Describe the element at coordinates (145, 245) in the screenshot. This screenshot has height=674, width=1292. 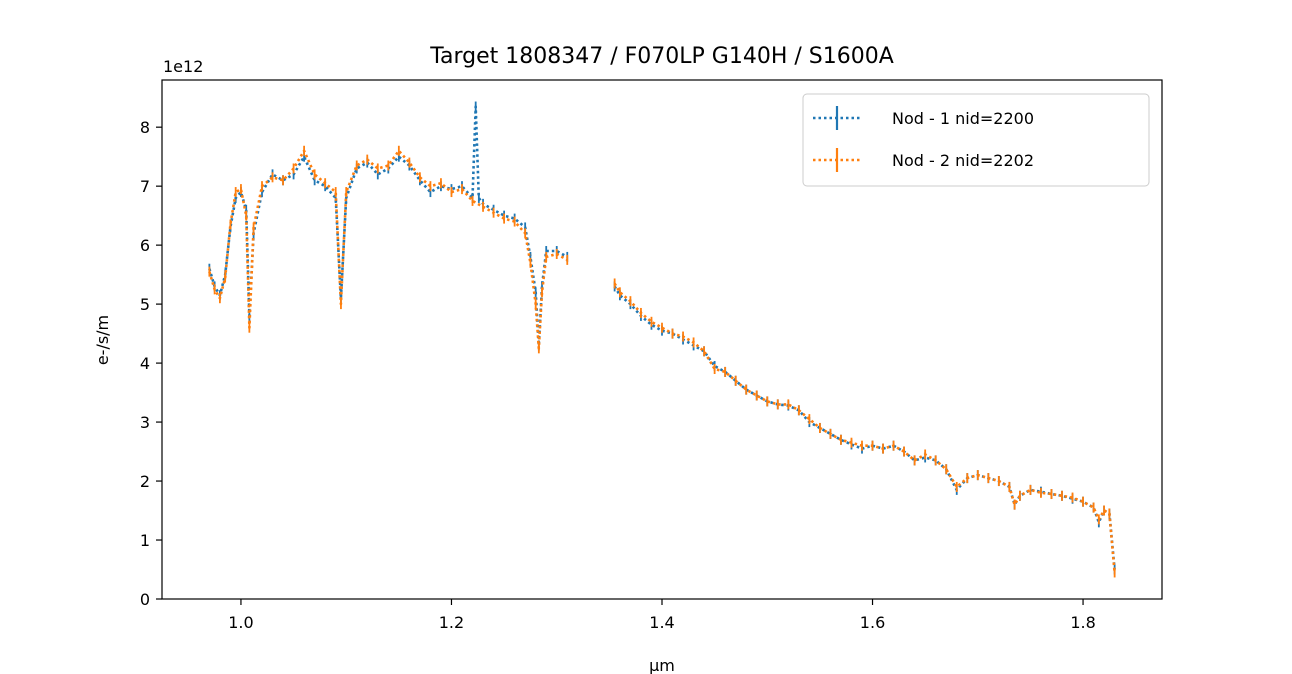
I see `y-tick-label: 6` at that location.